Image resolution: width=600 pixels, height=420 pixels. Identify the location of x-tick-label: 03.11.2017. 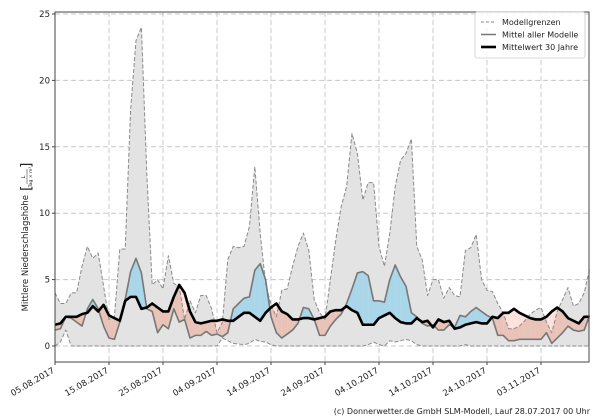
(518, 382).